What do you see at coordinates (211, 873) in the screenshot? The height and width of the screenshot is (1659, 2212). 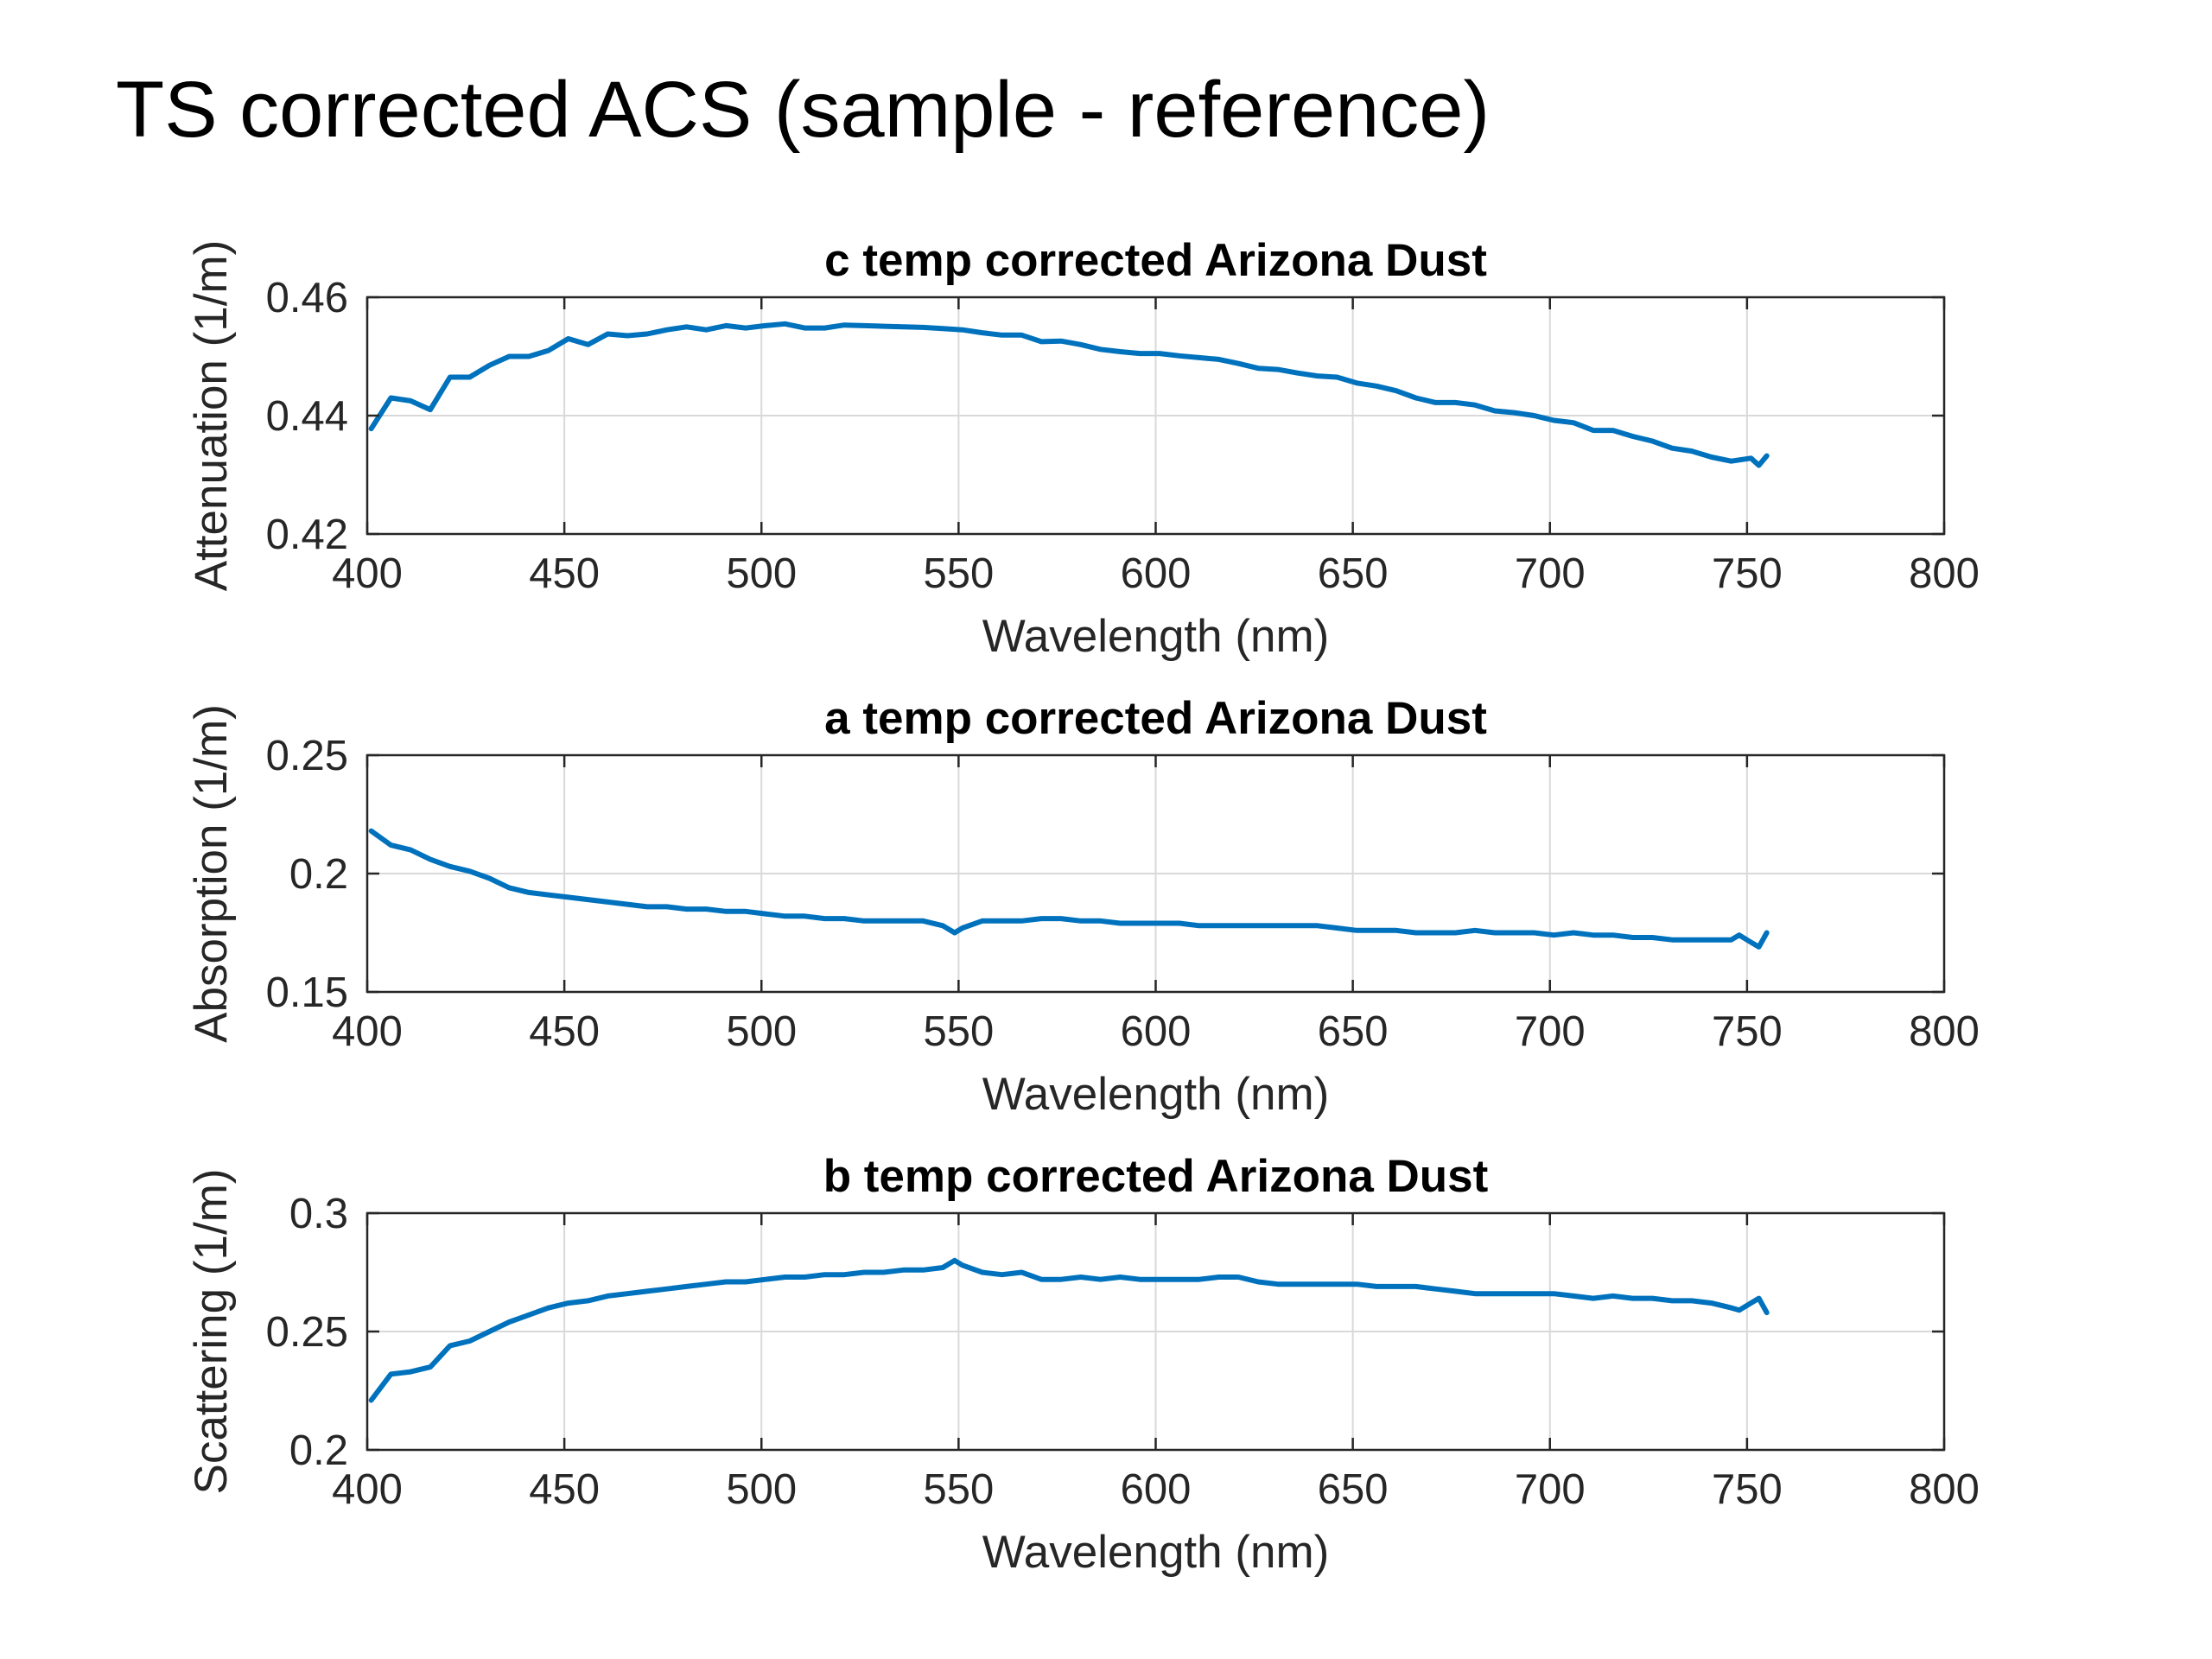 I see `y-axis-label: Absorption (1/m)` at bounding box center [211, 873].